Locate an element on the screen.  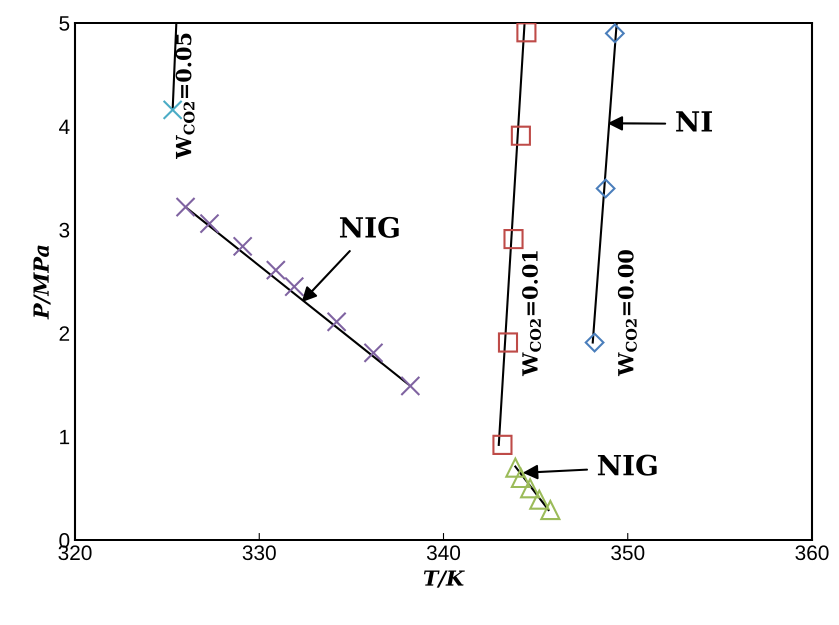
y-tick-label: 2 is located at coordinates (65, 333).